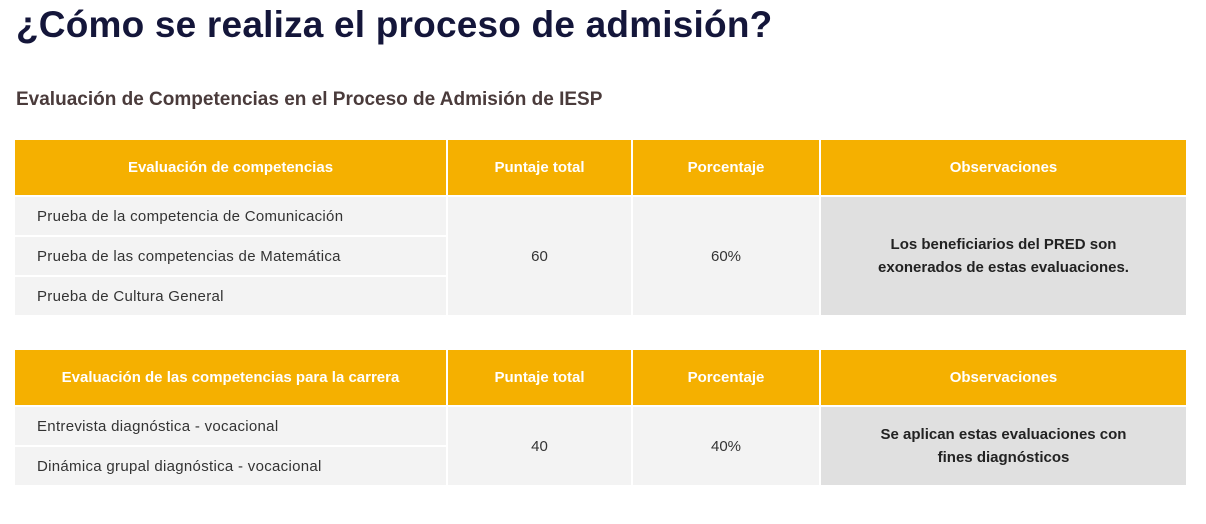 The height and width of the screenshot is (524, 1206). Describe the element at coordinates (230, 466) in the screenshot. I see `list-item: Dinámica grupal diagnóstica - vocacional` at that location.